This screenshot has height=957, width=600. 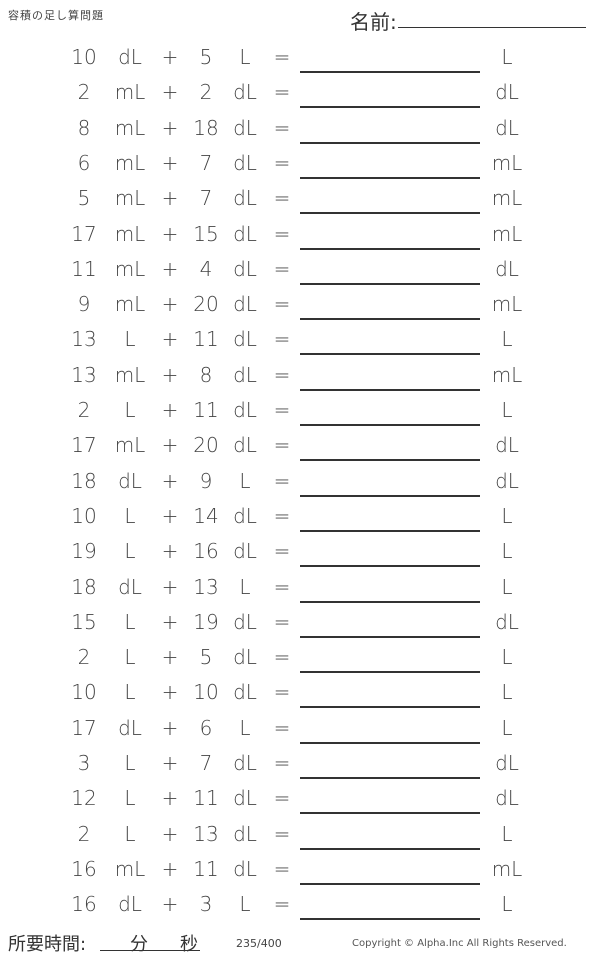 What do you see at coordinates (139, 944) in the screenshot?
I see `minutes-label: 分` at bounding box center [139, 944].